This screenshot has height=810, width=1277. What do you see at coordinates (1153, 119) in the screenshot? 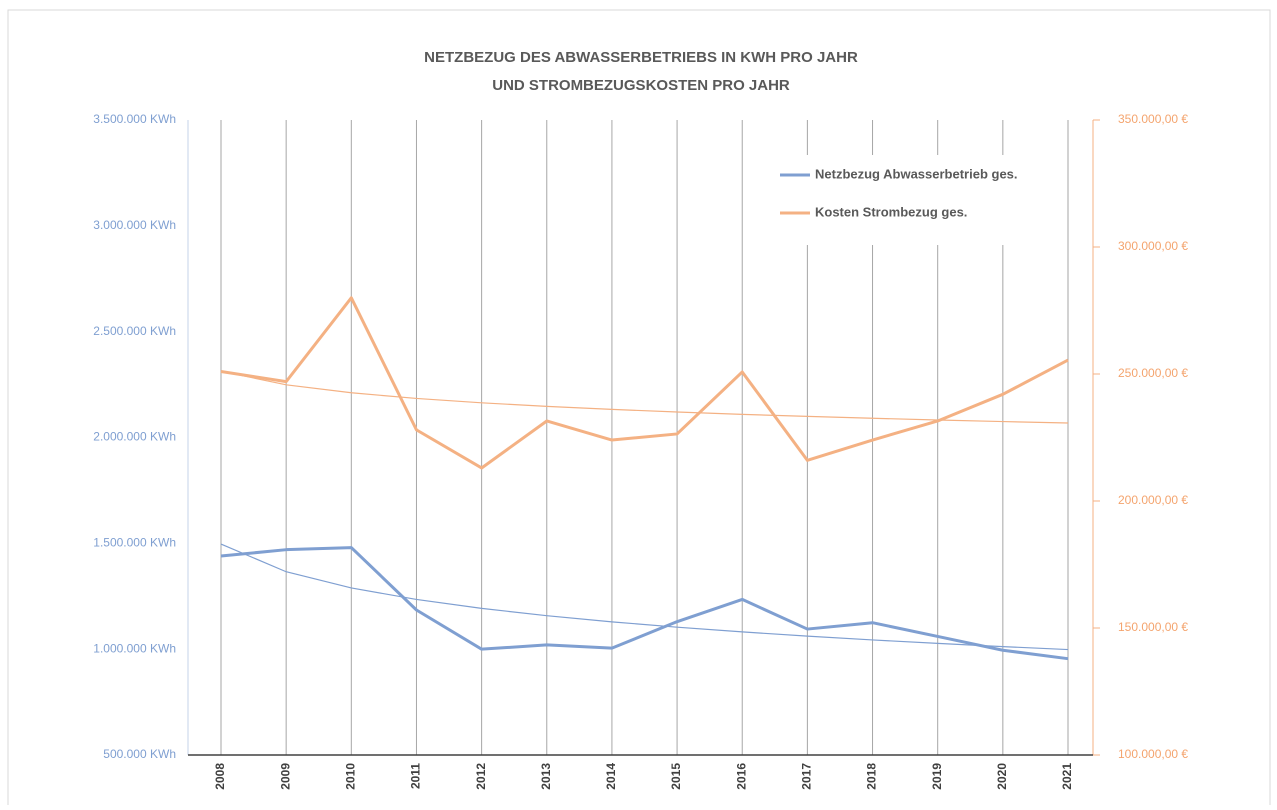
I see `y2-tick-label: 350.000,00 €` at bounding box center [1153, 119].